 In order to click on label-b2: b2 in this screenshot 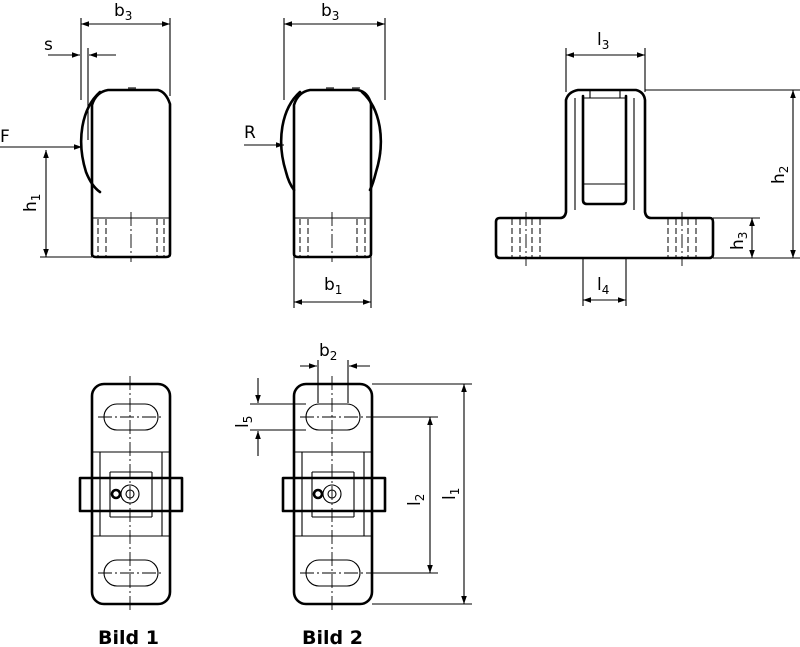, I will do `click(328, 352)`.